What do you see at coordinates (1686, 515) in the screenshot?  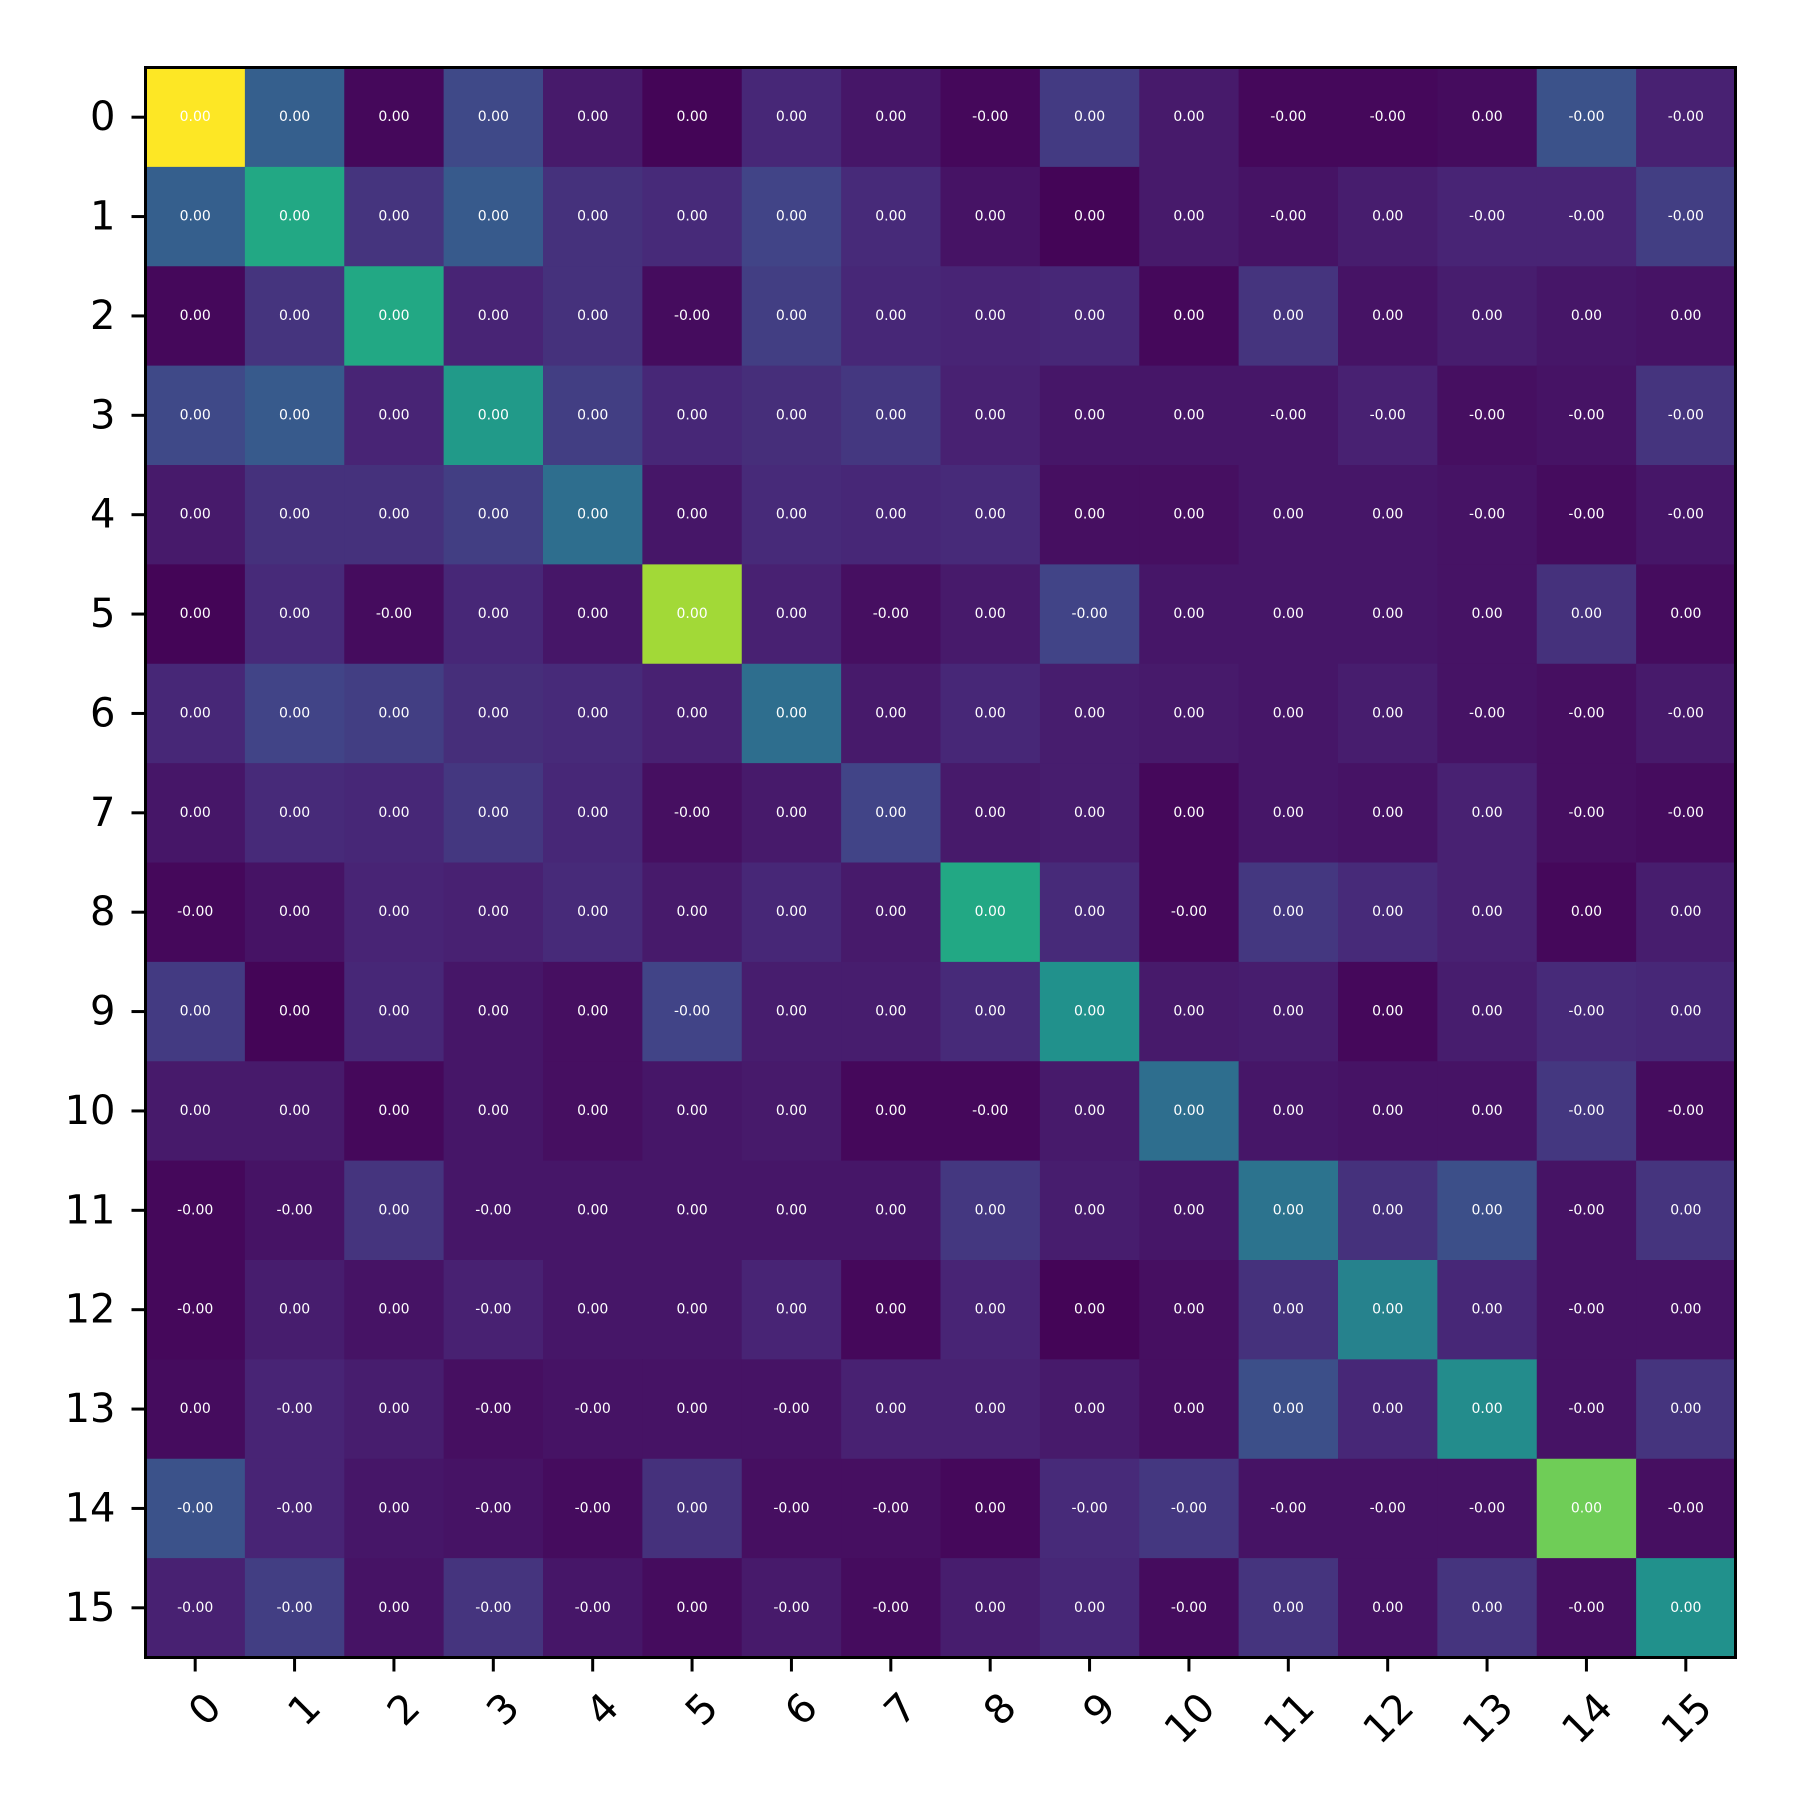 I see `cell-annotation-r4-c15: -0.00` at bounding box center [1686, 515].